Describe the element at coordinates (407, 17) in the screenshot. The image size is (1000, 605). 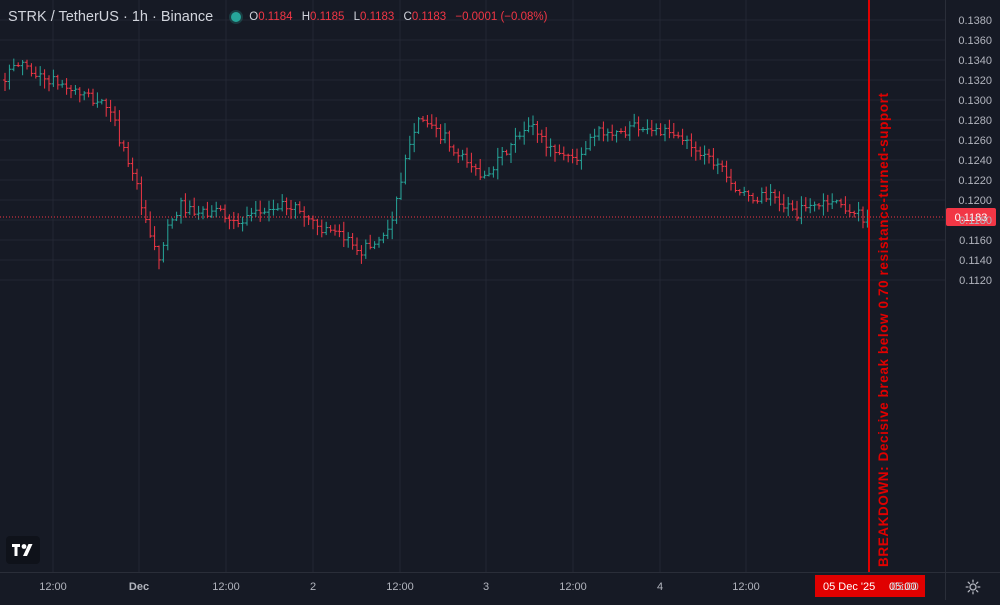
I see `ohlc-close-label: C` at that location.